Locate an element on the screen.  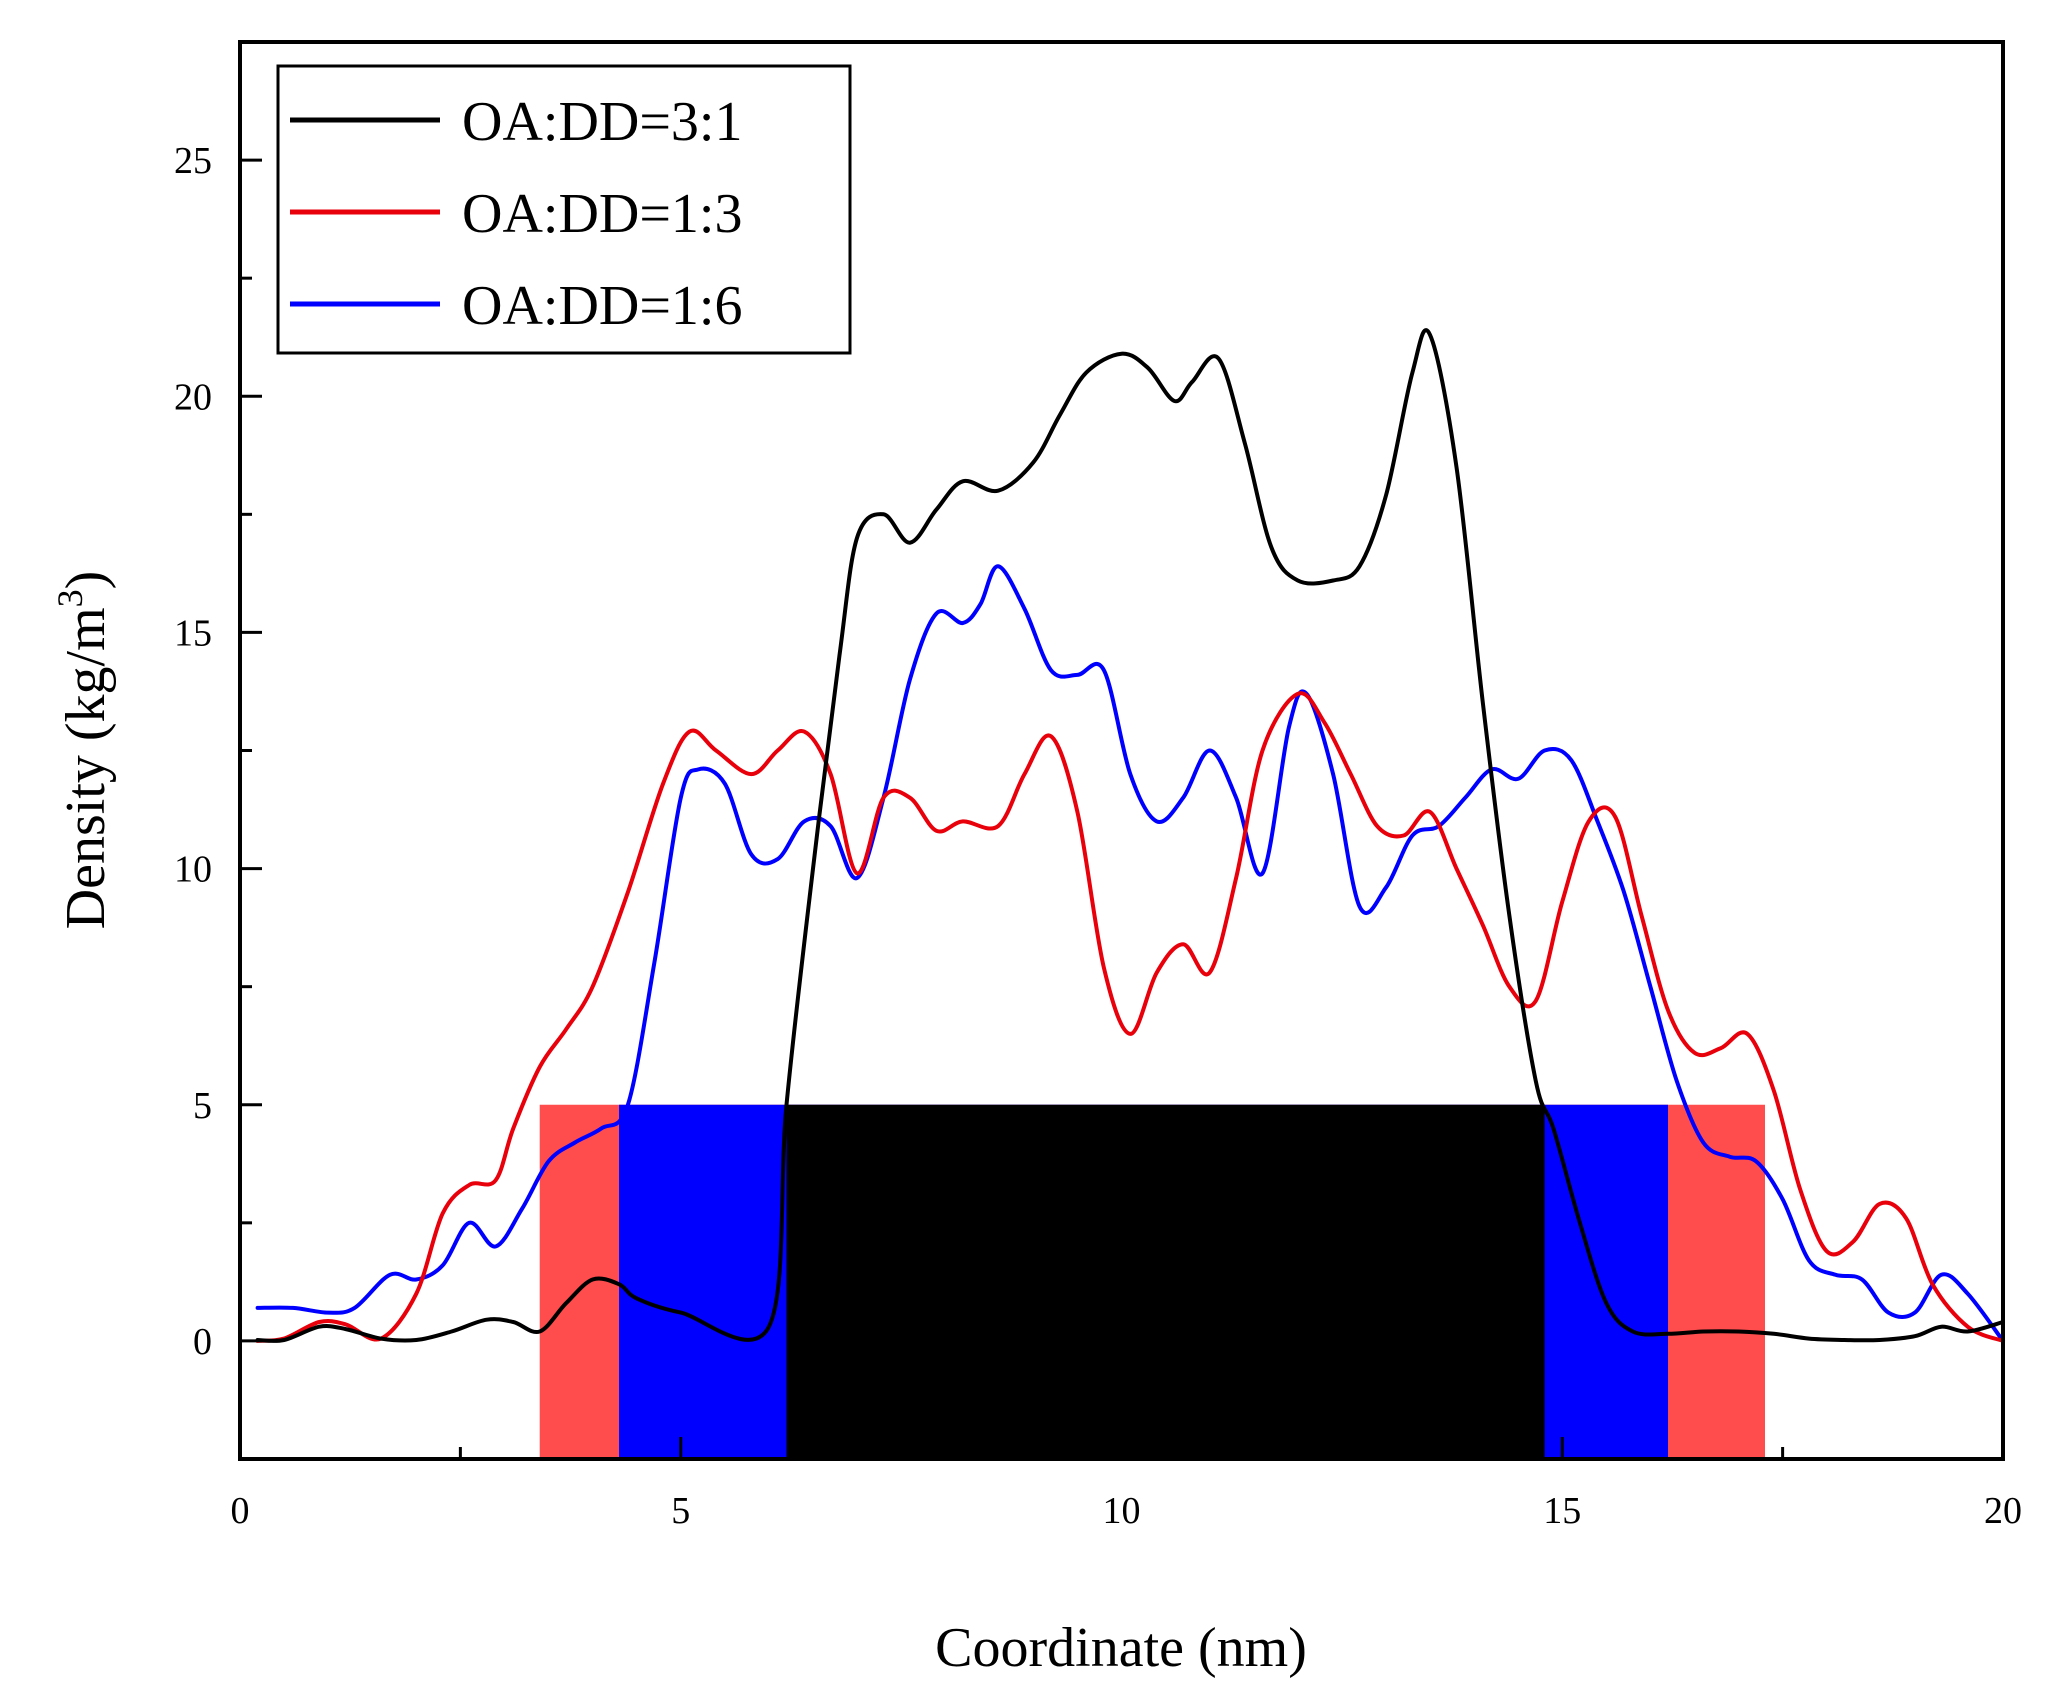
legend-label-1: OA:DD=1:3 is located at coordinates (602, 214).